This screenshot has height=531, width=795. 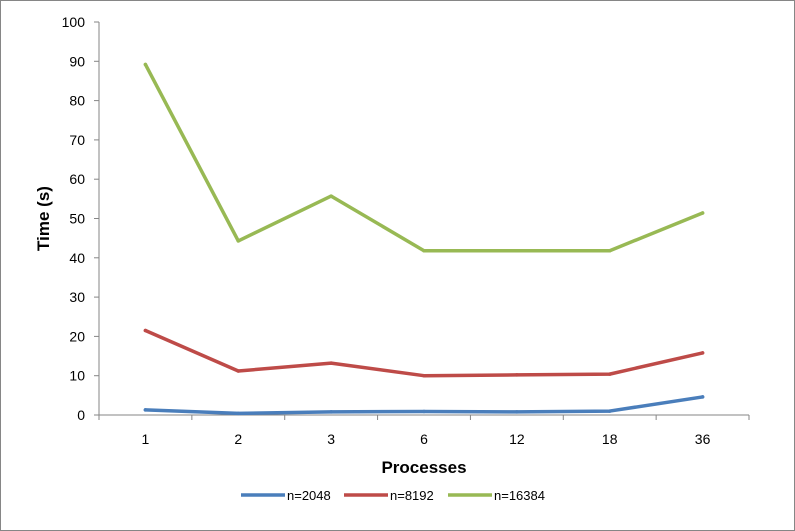 I want to click on y-tick-label: 0, so click(x=81, y=415).